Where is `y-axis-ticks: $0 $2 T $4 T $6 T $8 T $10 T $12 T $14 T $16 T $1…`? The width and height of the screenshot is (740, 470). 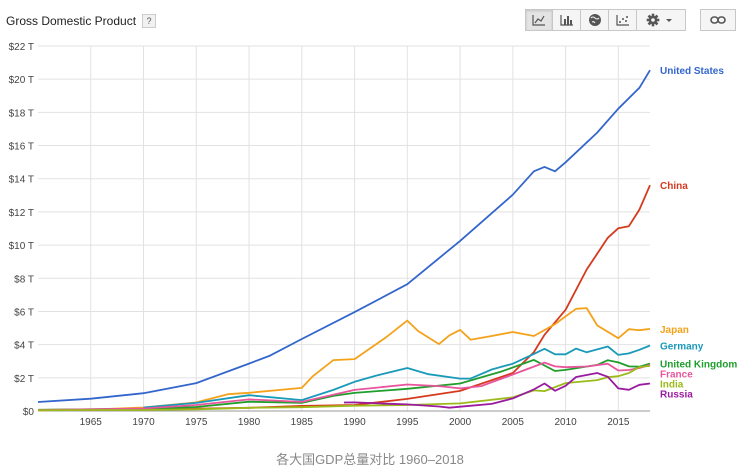 y-axis-ticks: $0 $2 T $4 T $6 T $8 T $10 T $12 T $14 T $16 T $1… is located at coordinates (22, 230).